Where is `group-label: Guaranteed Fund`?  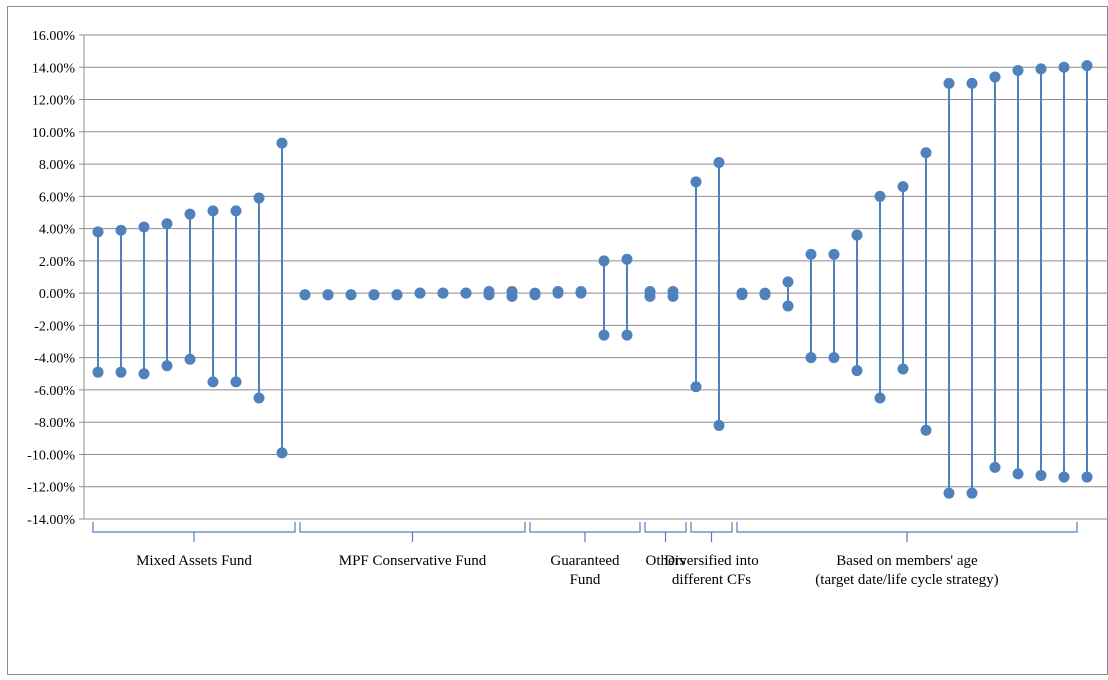 group-label: Guaranteed Fund is located at coordinates (585, 570).